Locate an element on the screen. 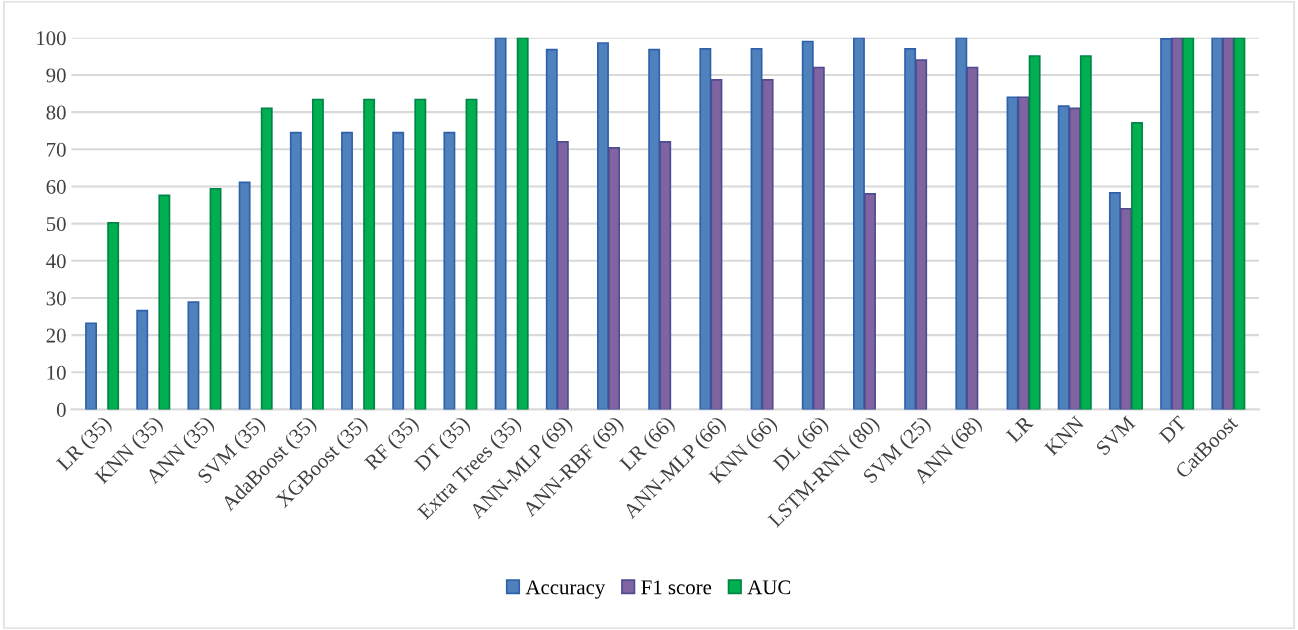 Image resolution: width=1298 pixels, height=630 pixels. y-tick-label: 50 is located at coordinates (56, 224).